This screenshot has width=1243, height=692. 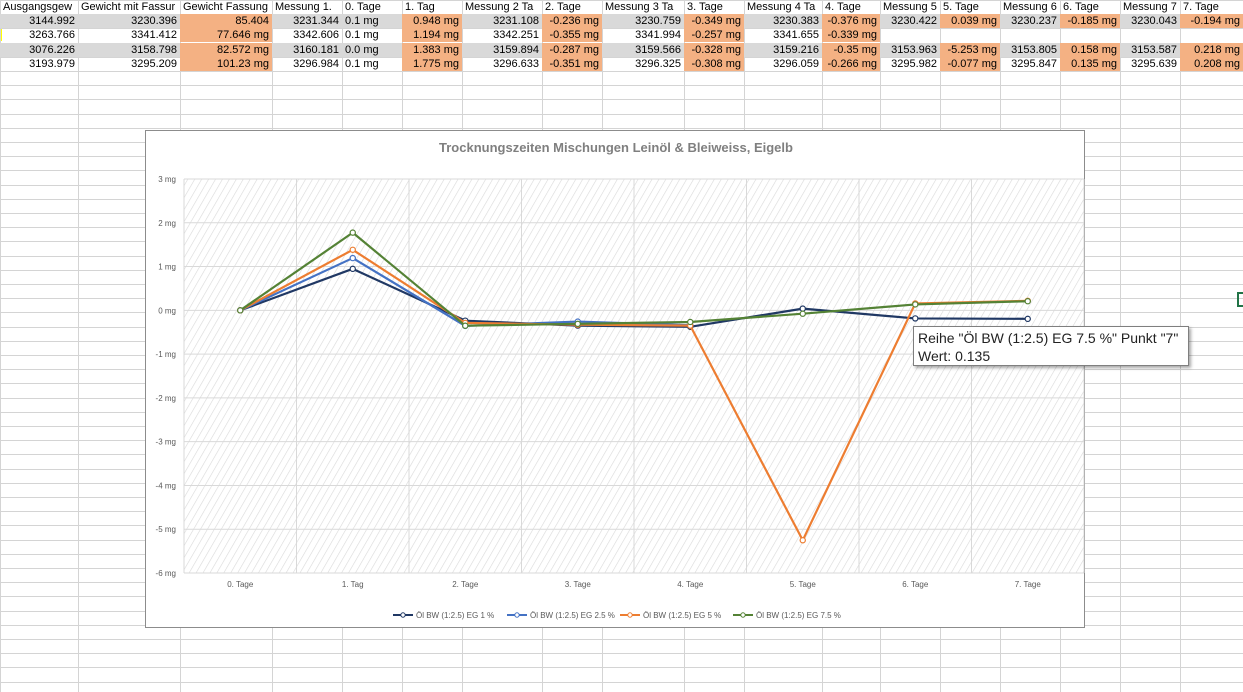 What do you see at coordinates (781, 7) in the screenshot?
I see `header-cell: Messung 4 Ta` at bounding box center [781, 7].